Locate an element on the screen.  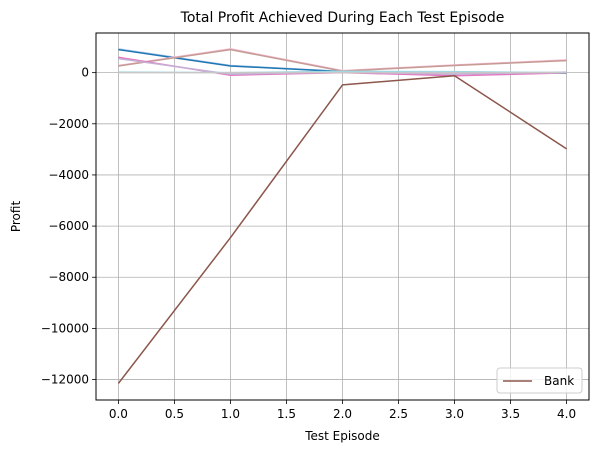
x-tick-label: 4.0 is located at coordinates (566, 414).